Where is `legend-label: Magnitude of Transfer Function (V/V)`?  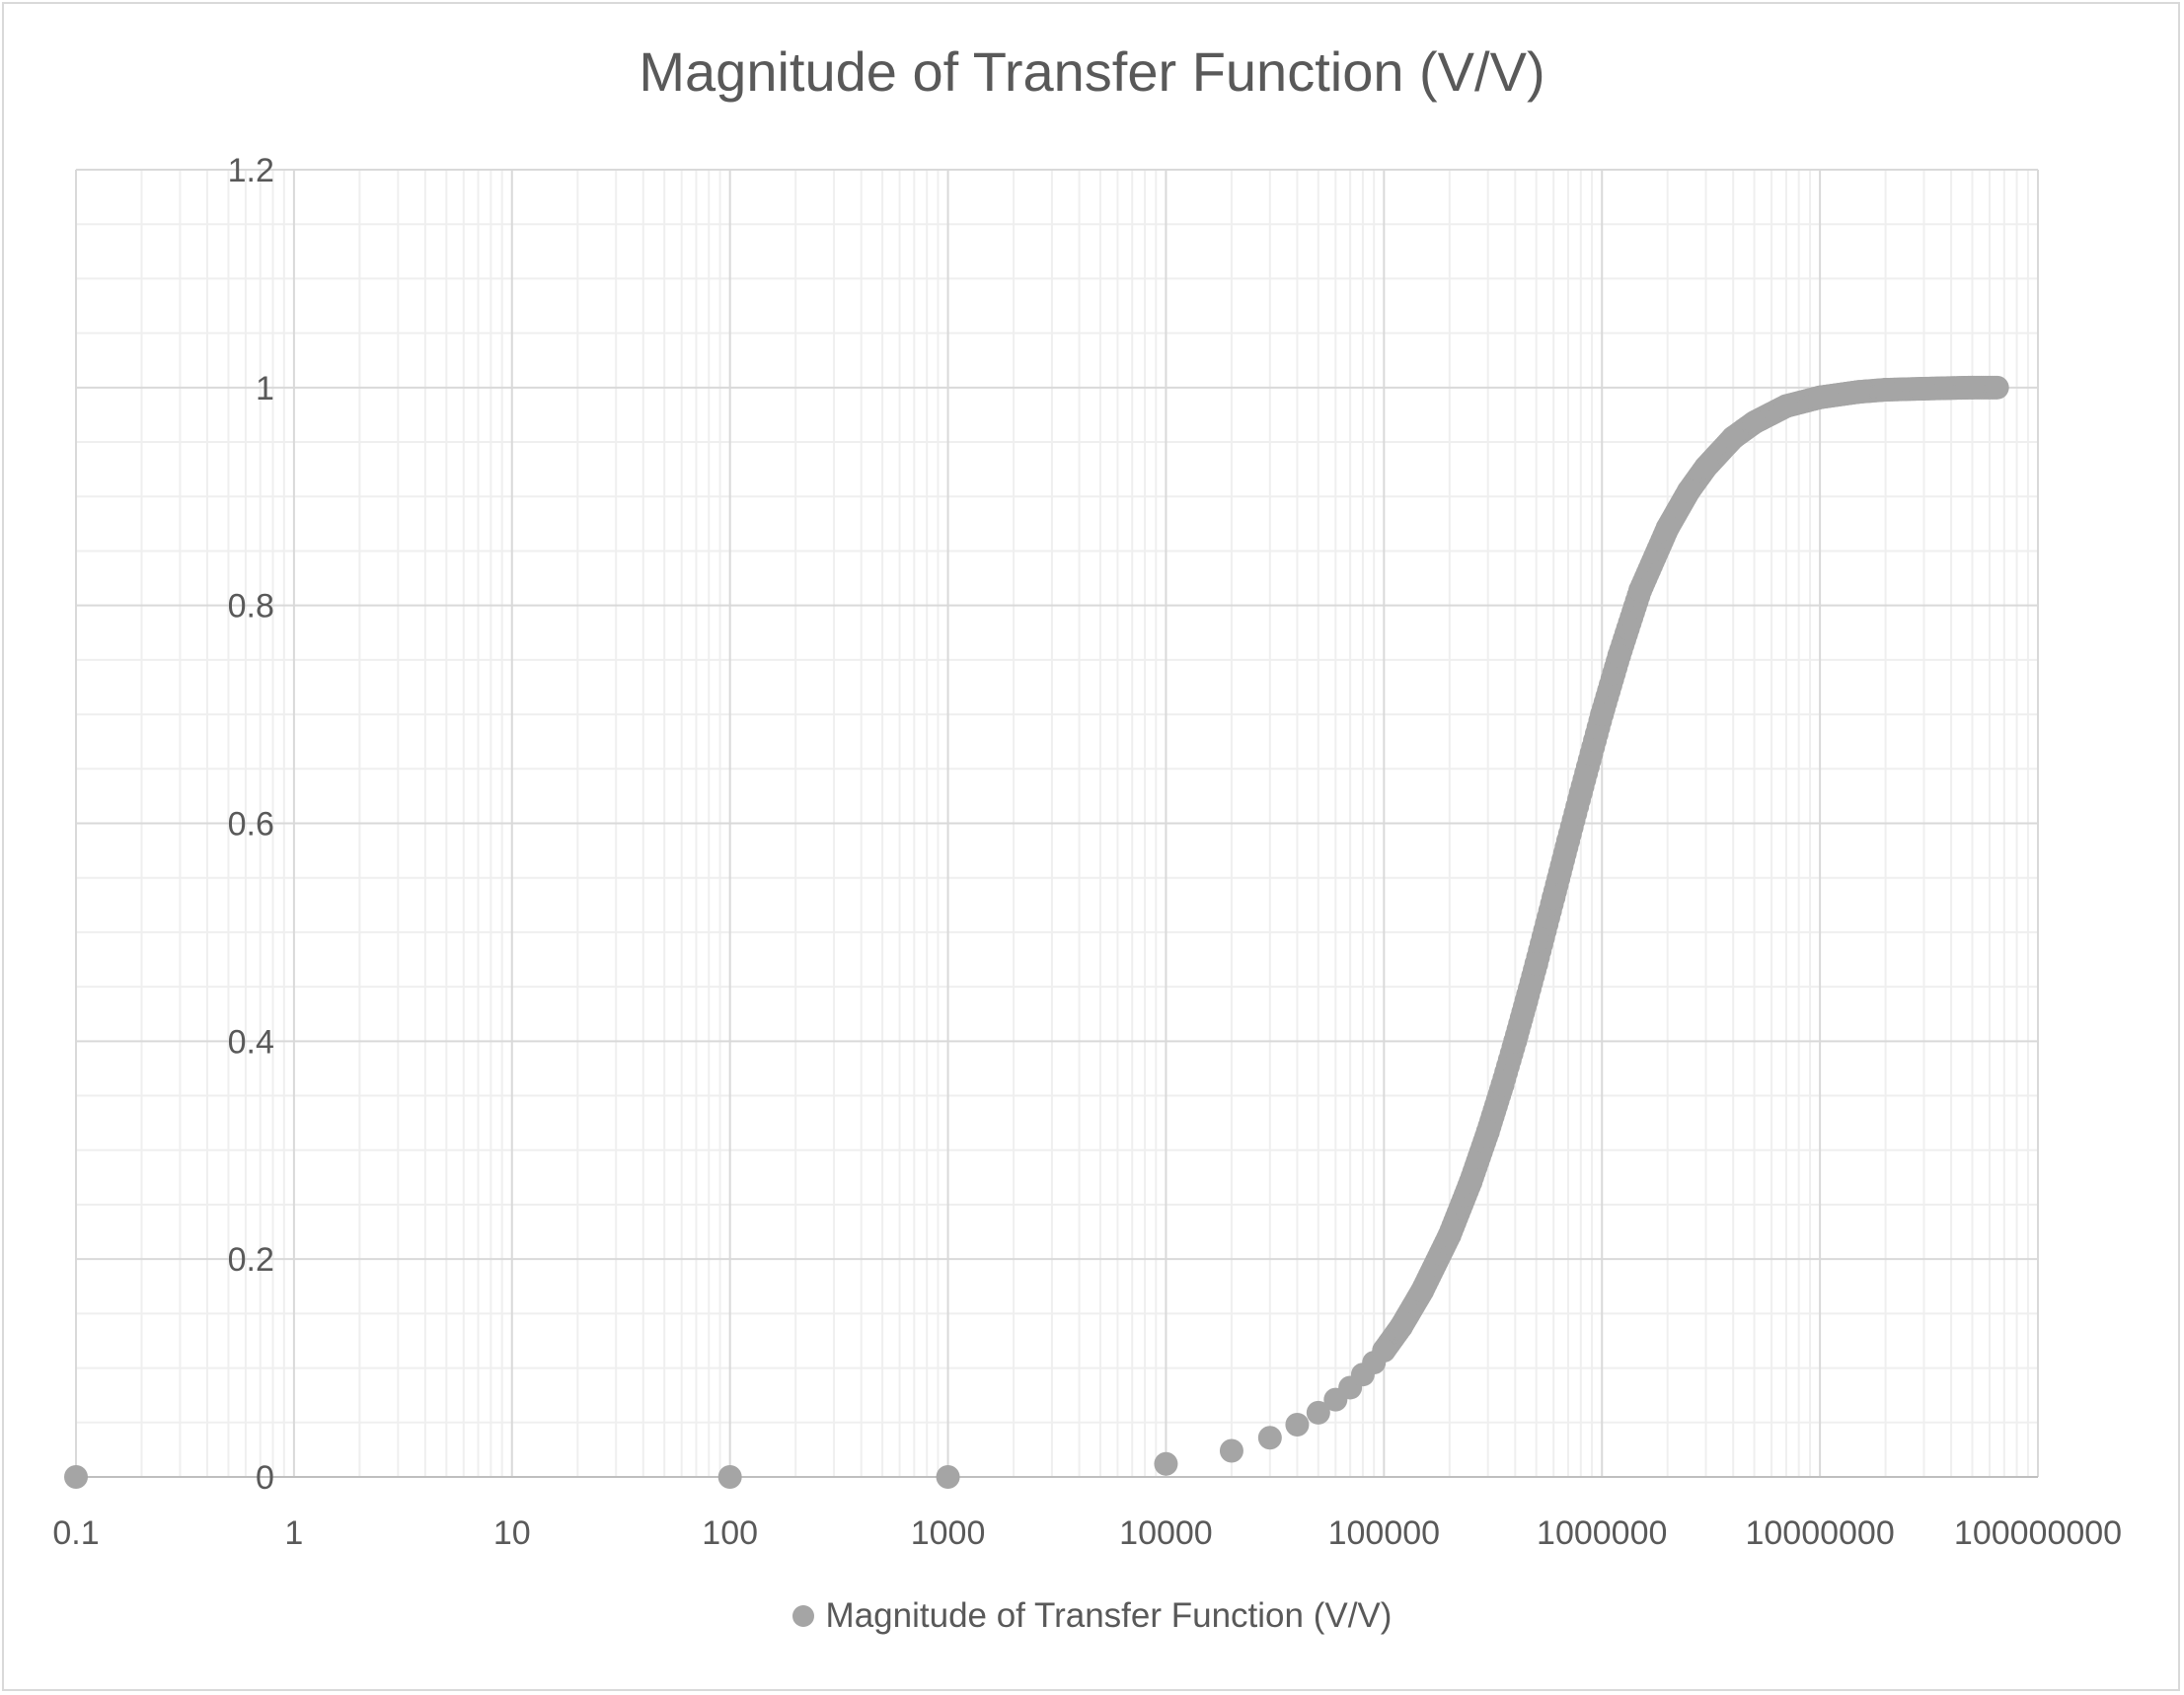 legend-label: Magnitude of Transfer Function (V/V) is located at coordinates (1109, 1615).